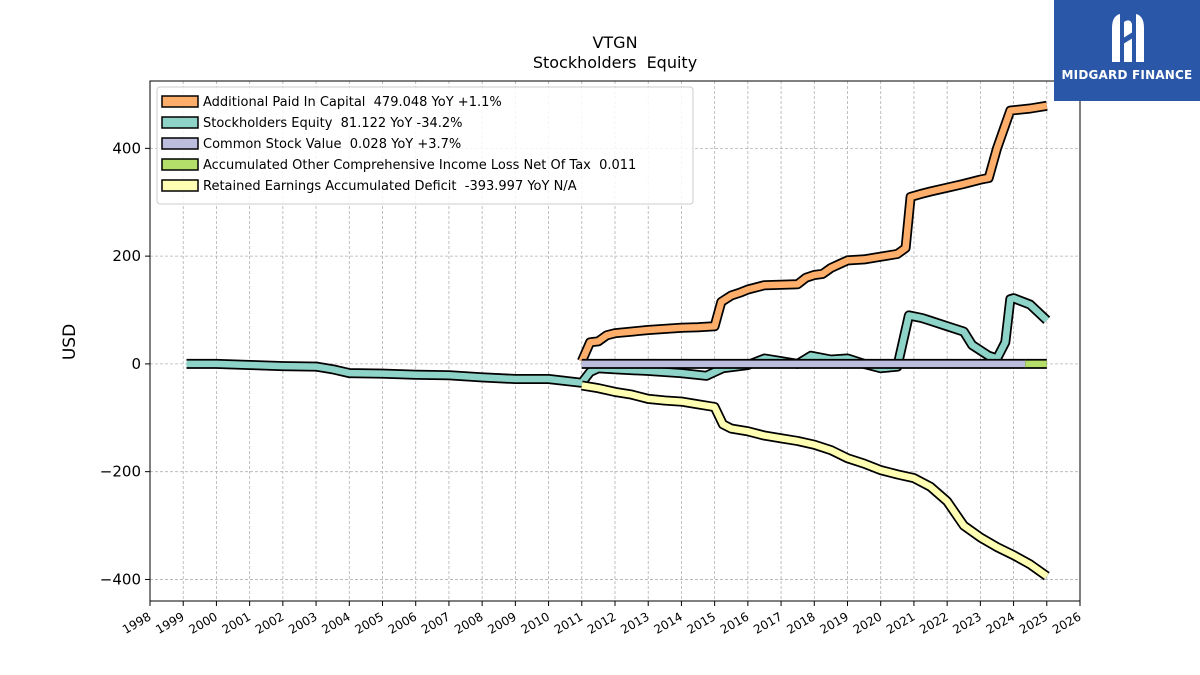 Image resolution: width=1200 pixels, height=675 pixels. What do you see at coordinates (136, 364) in the screenshot?
I see `y-tick-label: 0` at bounding box center [136, 364].